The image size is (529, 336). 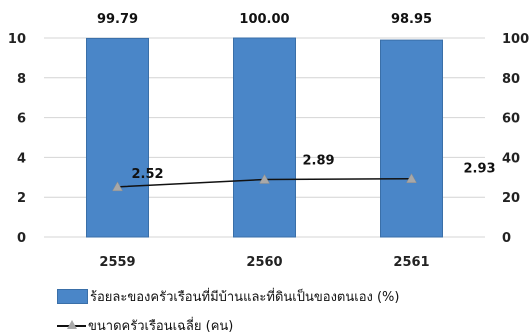 I want to click on left-tick-label: 6, so click(x=21, y=119).